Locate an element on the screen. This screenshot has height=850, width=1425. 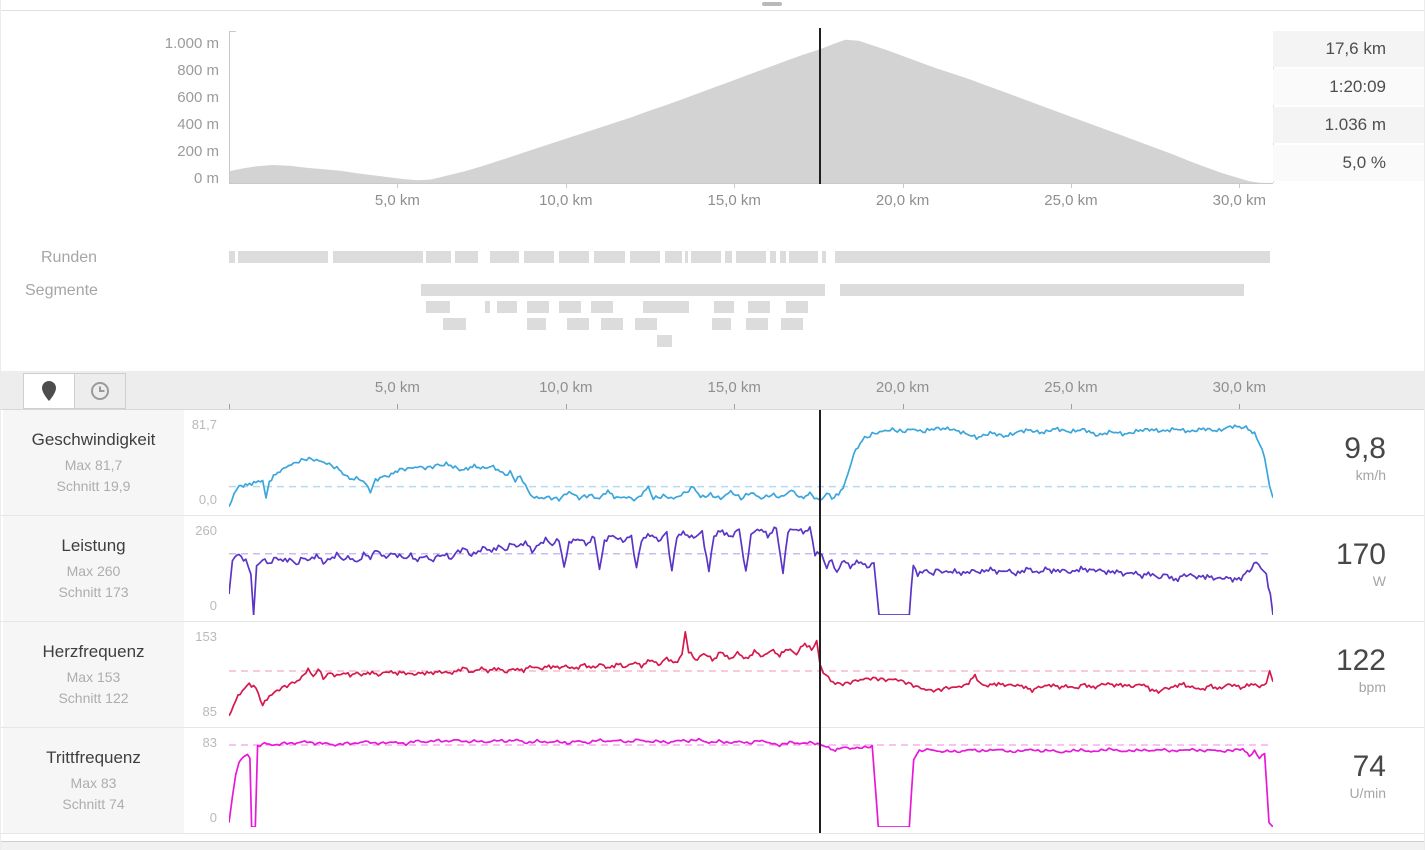
y-axis-min-label: 0,0 is located at coordinates (207, 499).